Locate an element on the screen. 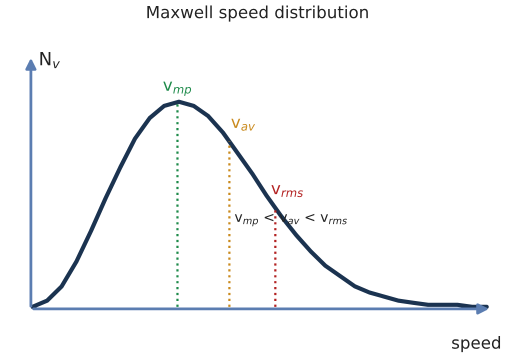 This screenshot has width=515, height=363. text: v$_{mp}$ is located at coordinates (177, 89).